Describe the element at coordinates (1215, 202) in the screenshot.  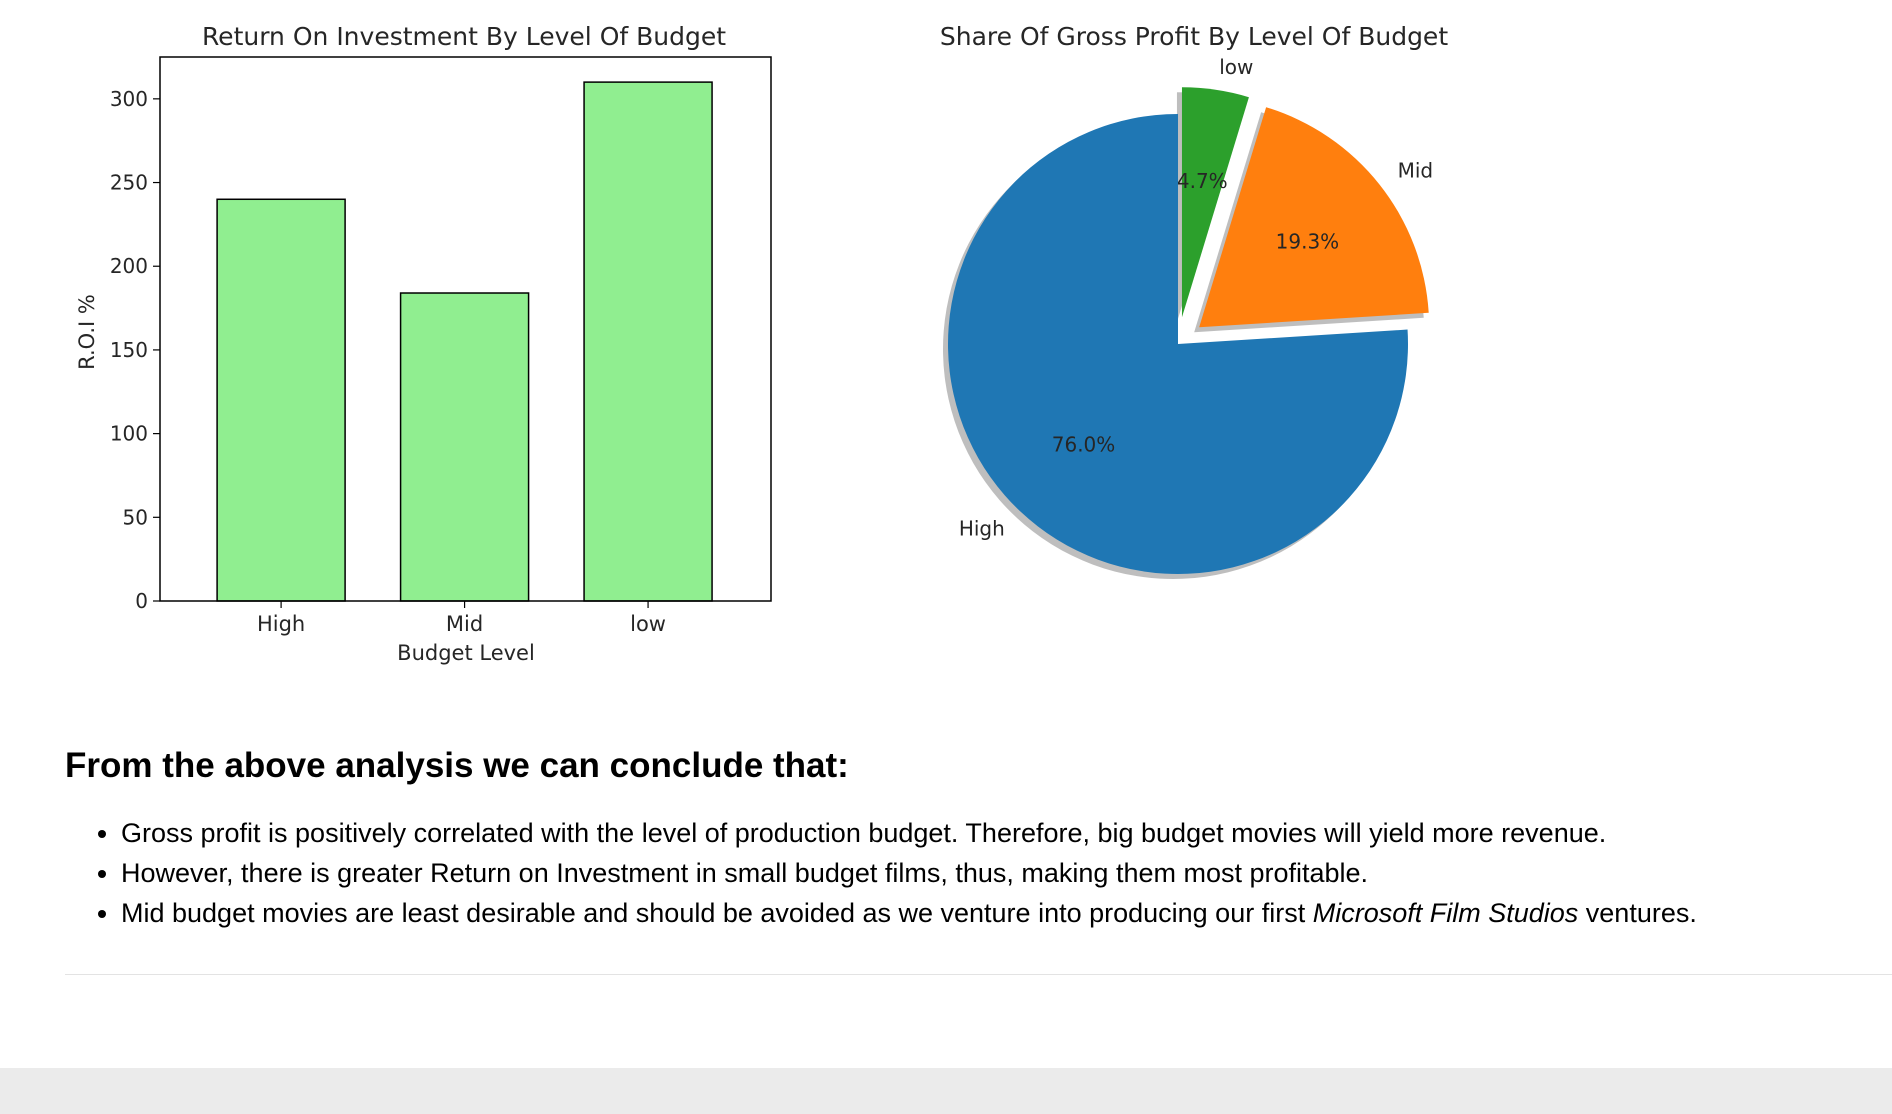
I see `pie-slice-low` at that location.